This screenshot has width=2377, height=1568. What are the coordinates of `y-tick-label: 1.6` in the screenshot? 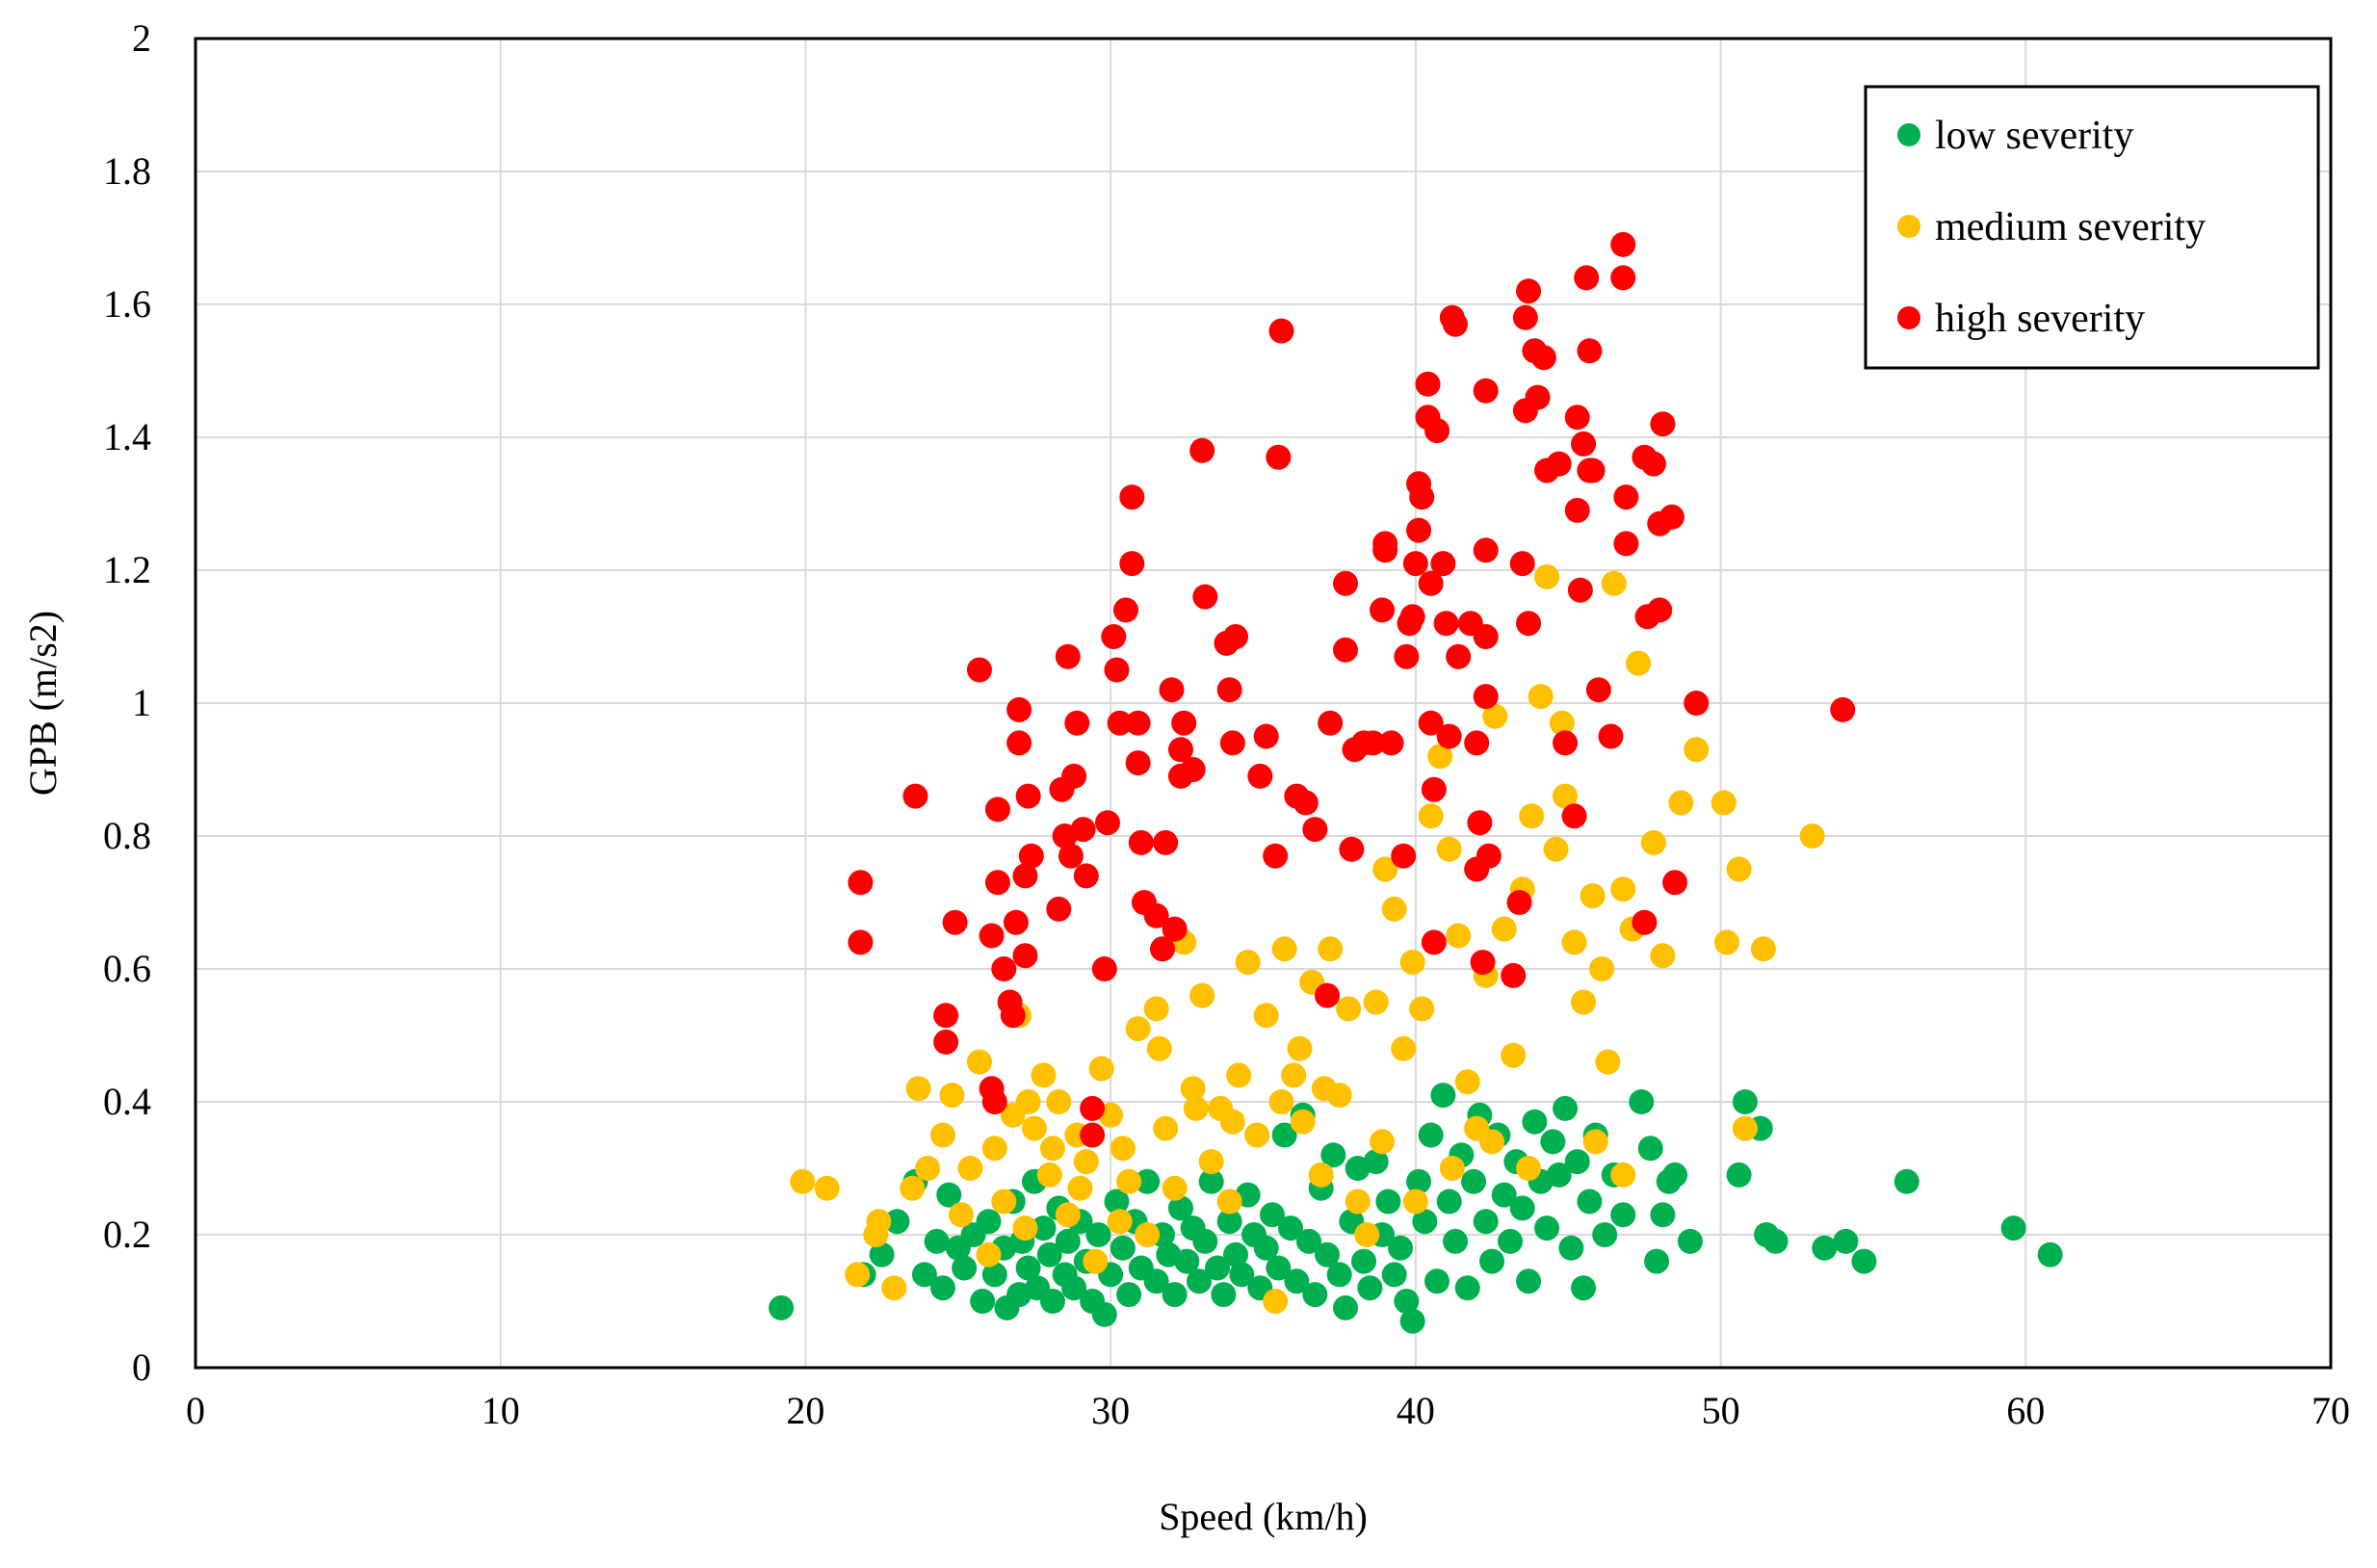 It's located at (127, 304).